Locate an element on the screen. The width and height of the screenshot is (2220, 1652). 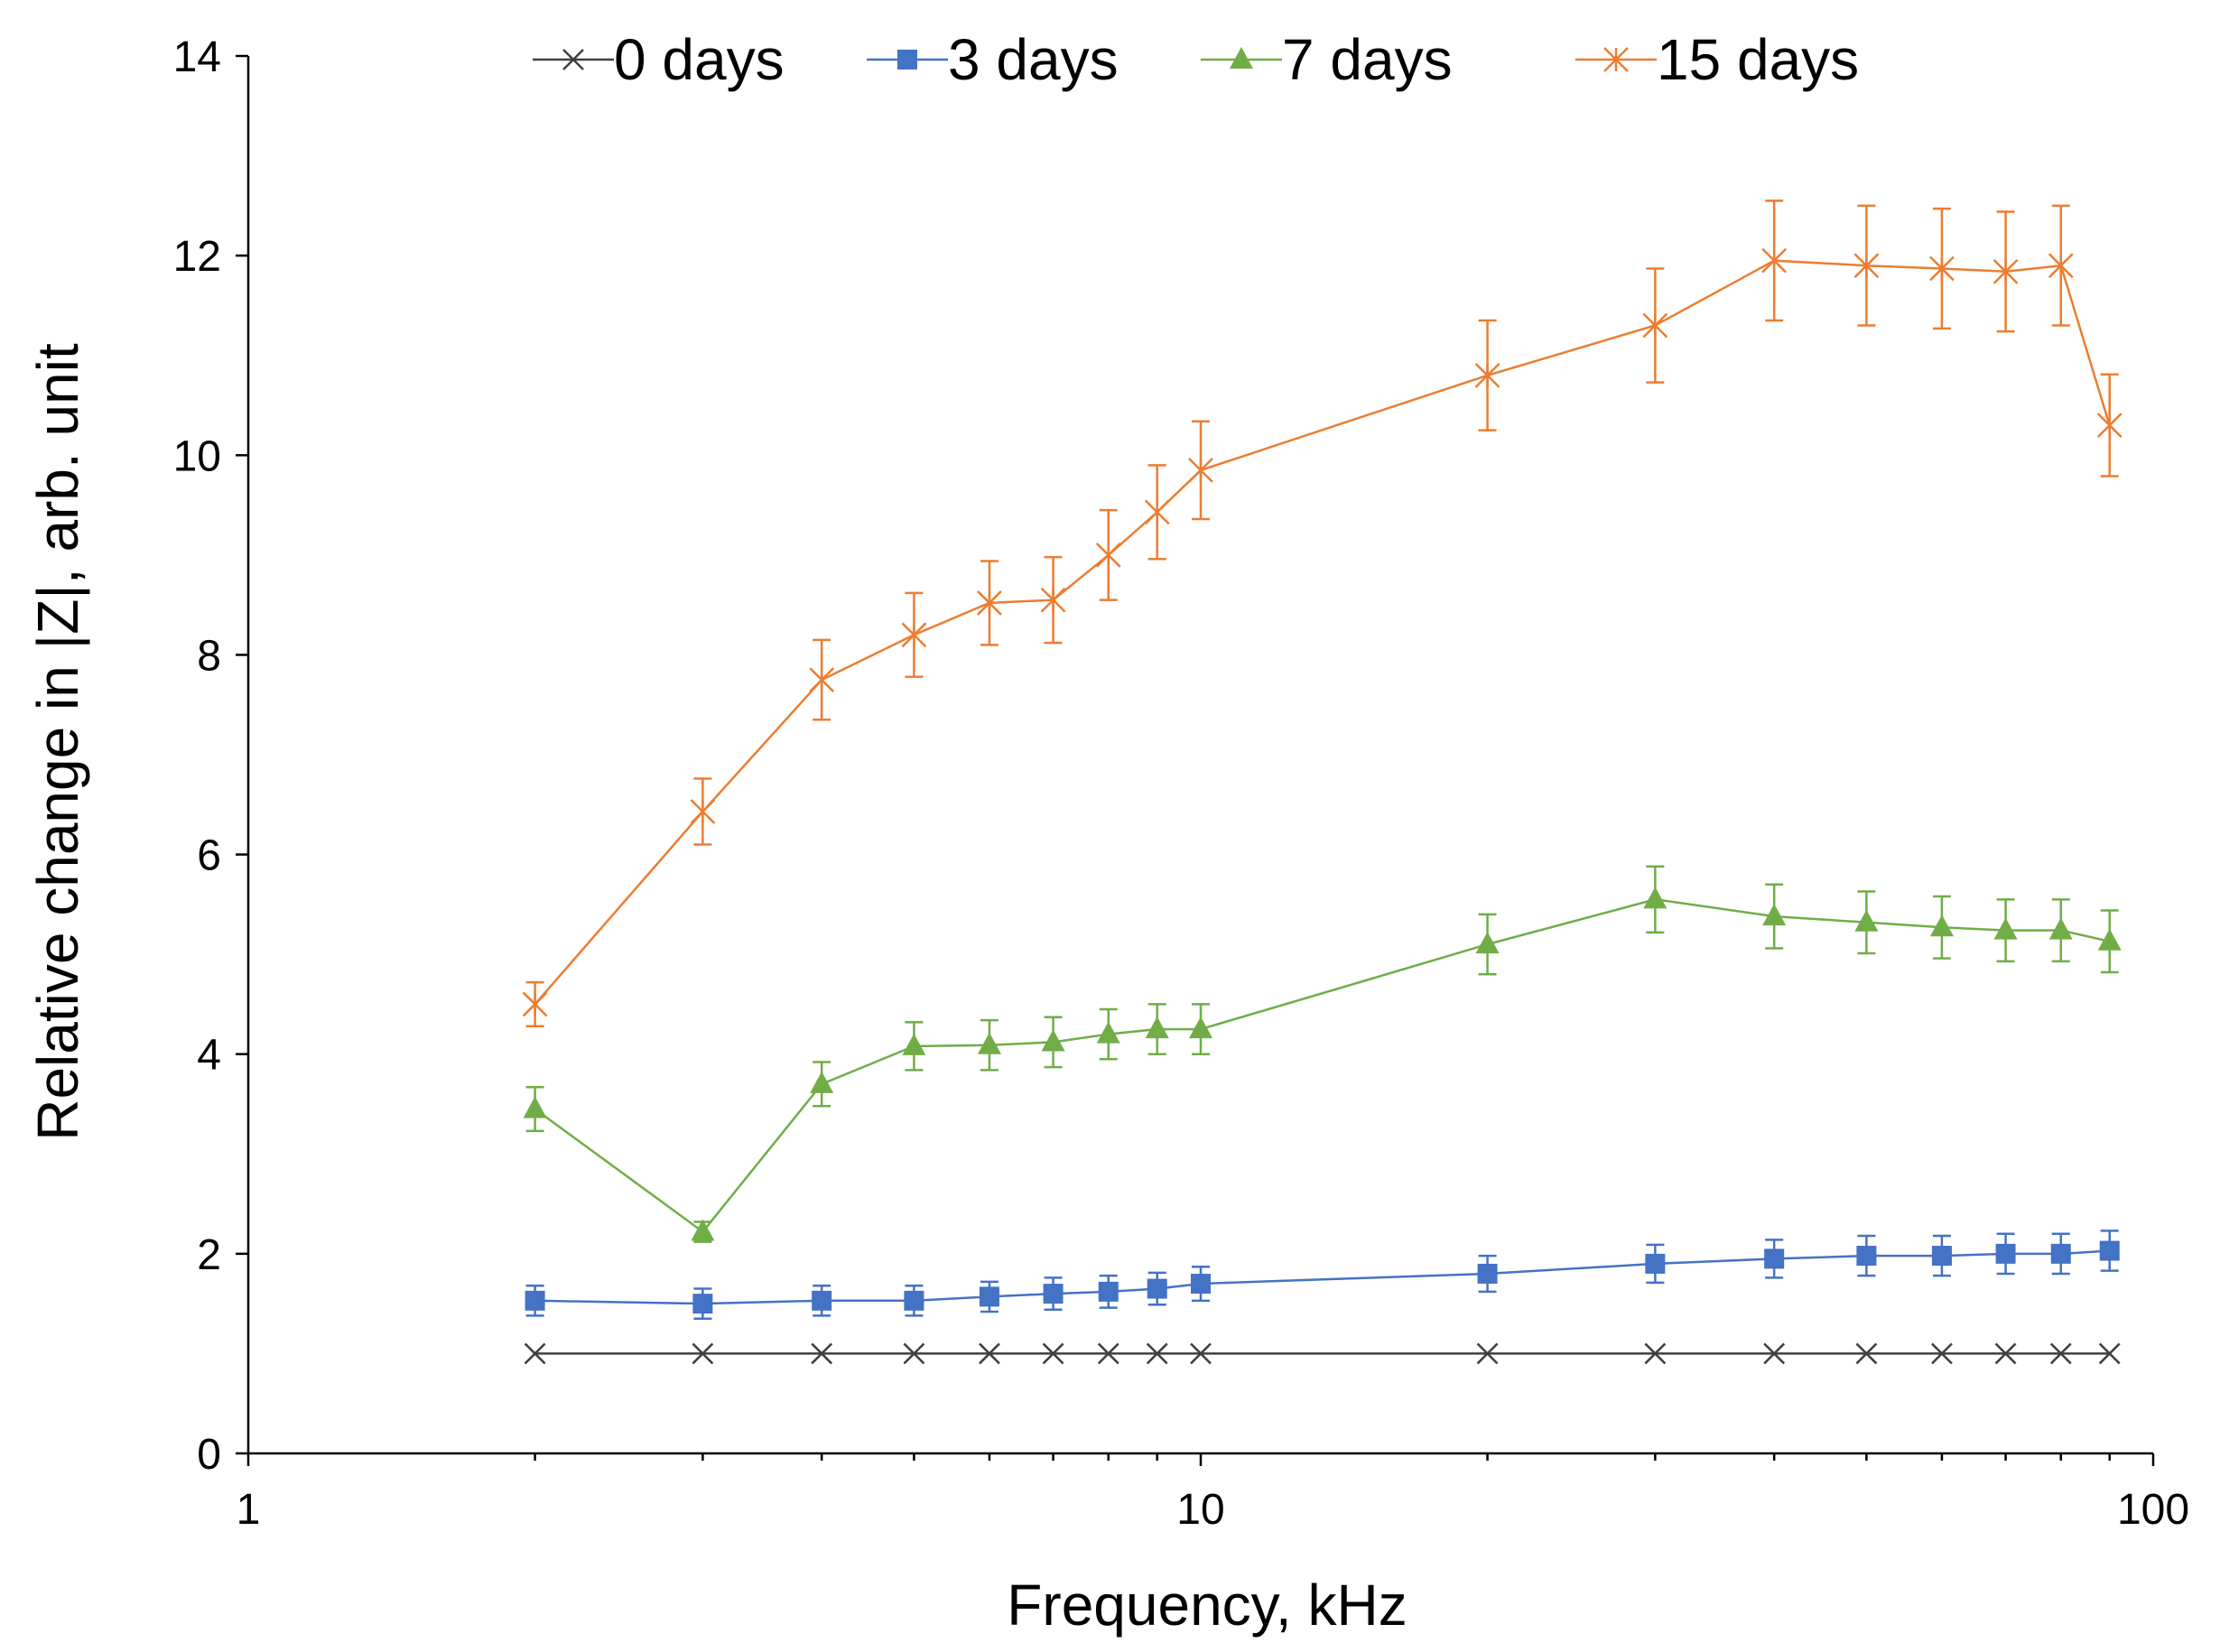
y-tick-label: 0 is located at coordinates (209, 1455).